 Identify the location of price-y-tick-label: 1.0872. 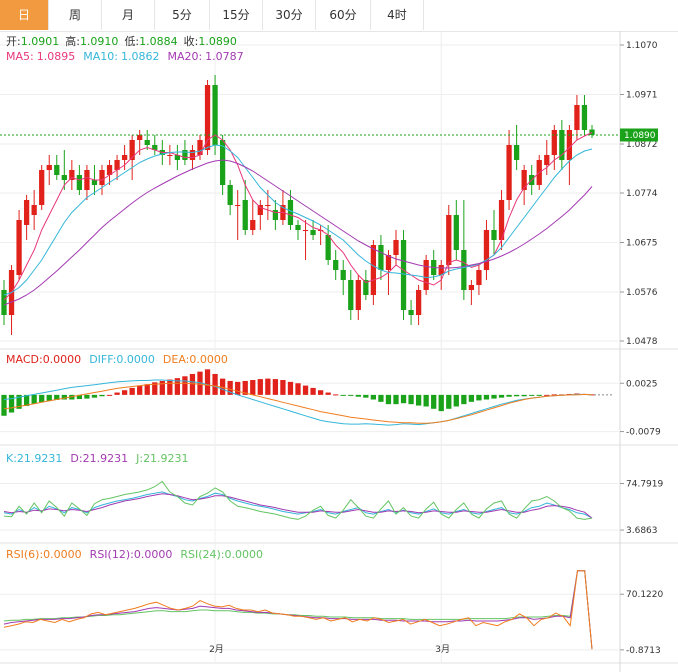
(642, 145).